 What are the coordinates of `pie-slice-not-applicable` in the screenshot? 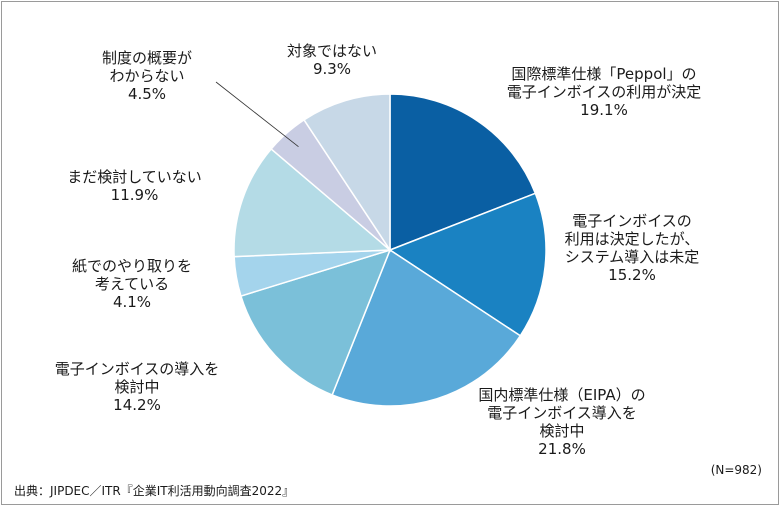 It's located at (346, 173).